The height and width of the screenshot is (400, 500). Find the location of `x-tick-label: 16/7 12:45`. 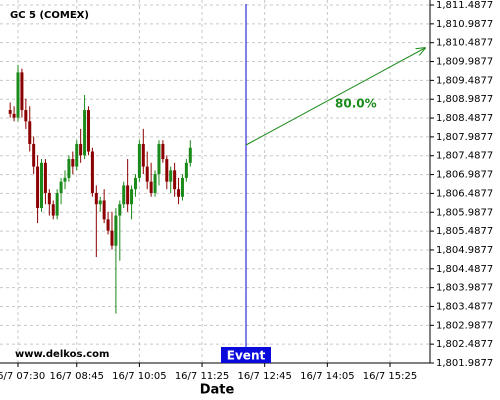

x-tick-label: 16/7 12:45 is located at coordinates (264, 376).